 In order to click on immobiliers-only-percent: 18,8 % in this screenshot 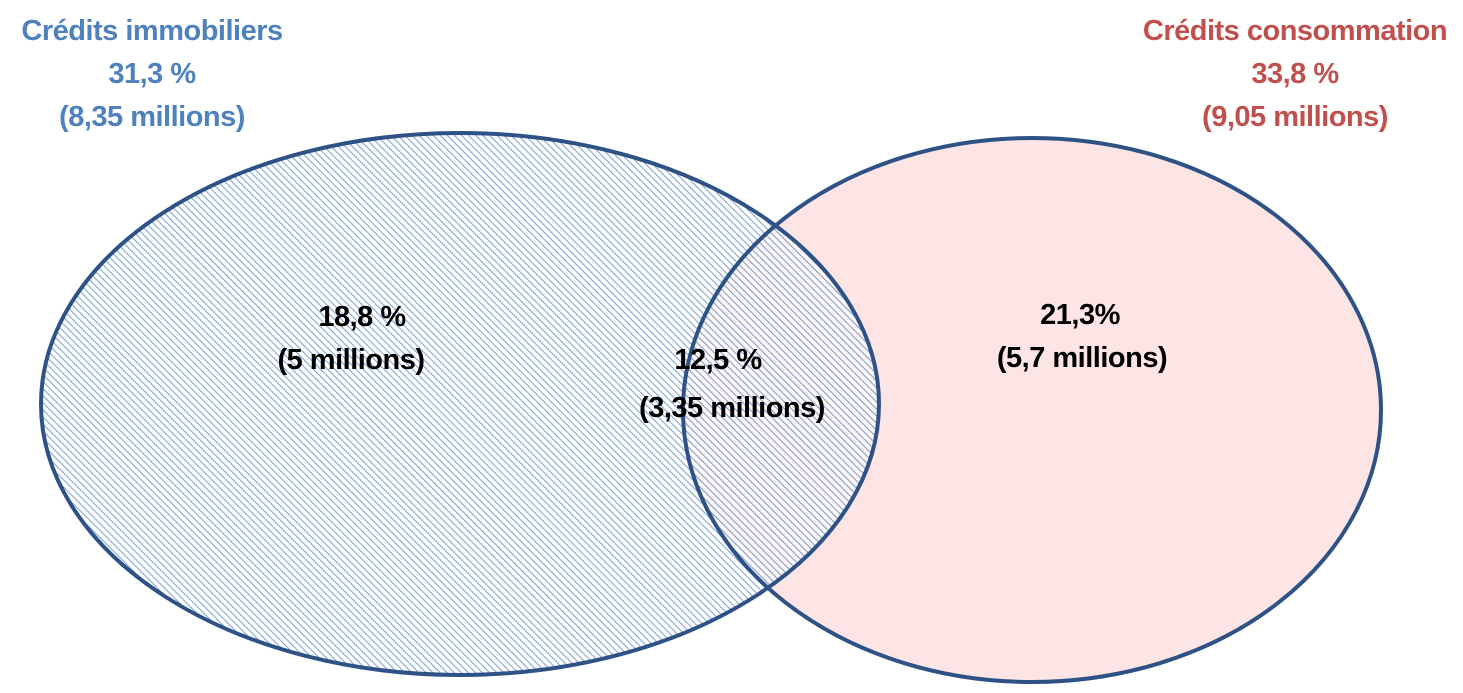, I will do `click(362, 317)`.